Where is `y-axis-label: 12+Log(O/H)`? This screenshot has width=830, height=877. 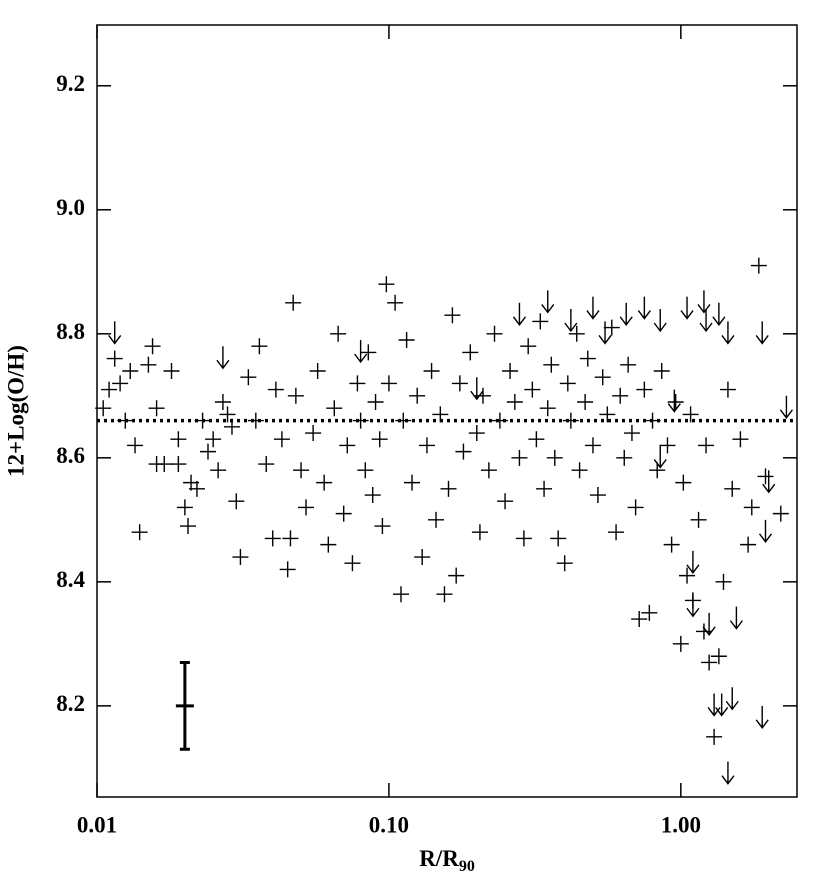 y-axis-label: 12+Log(O/H) is located at coordinates (15, 411).